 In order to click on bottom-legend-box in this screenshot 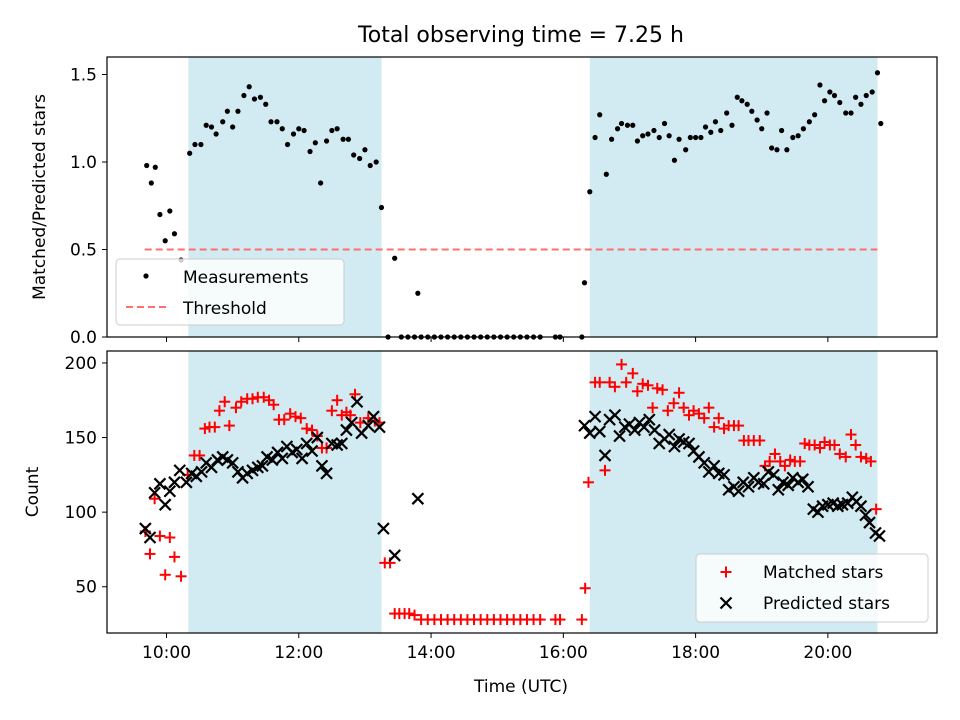, I will do `click(812, 588)`.